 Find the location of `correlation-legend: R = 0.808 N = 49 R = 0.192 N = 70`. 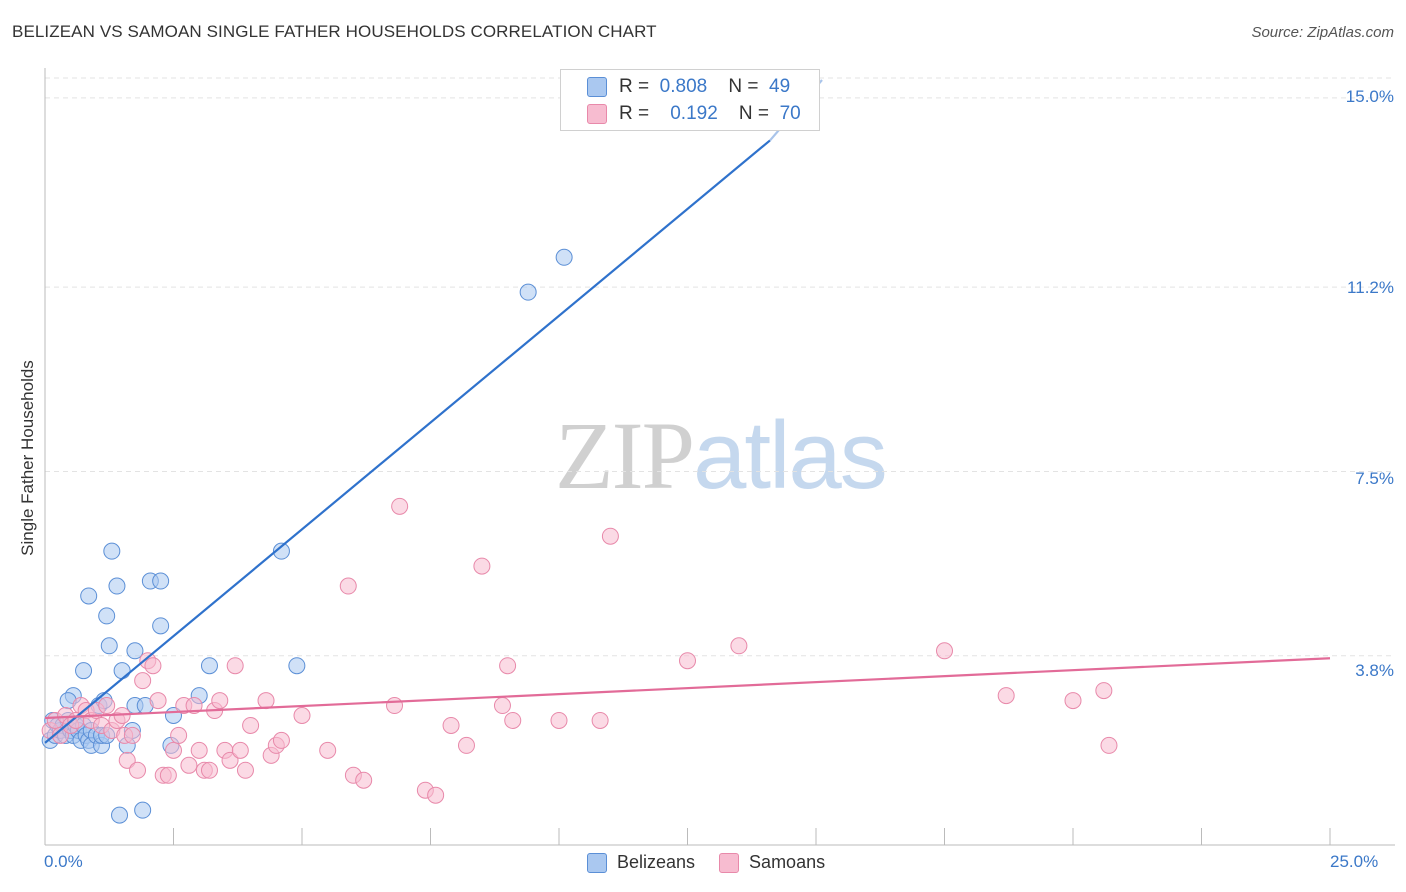

correlation-legend: R = 0.808 N = 49 R = 0.192 N = 70 is located at coordinates (690, 100).